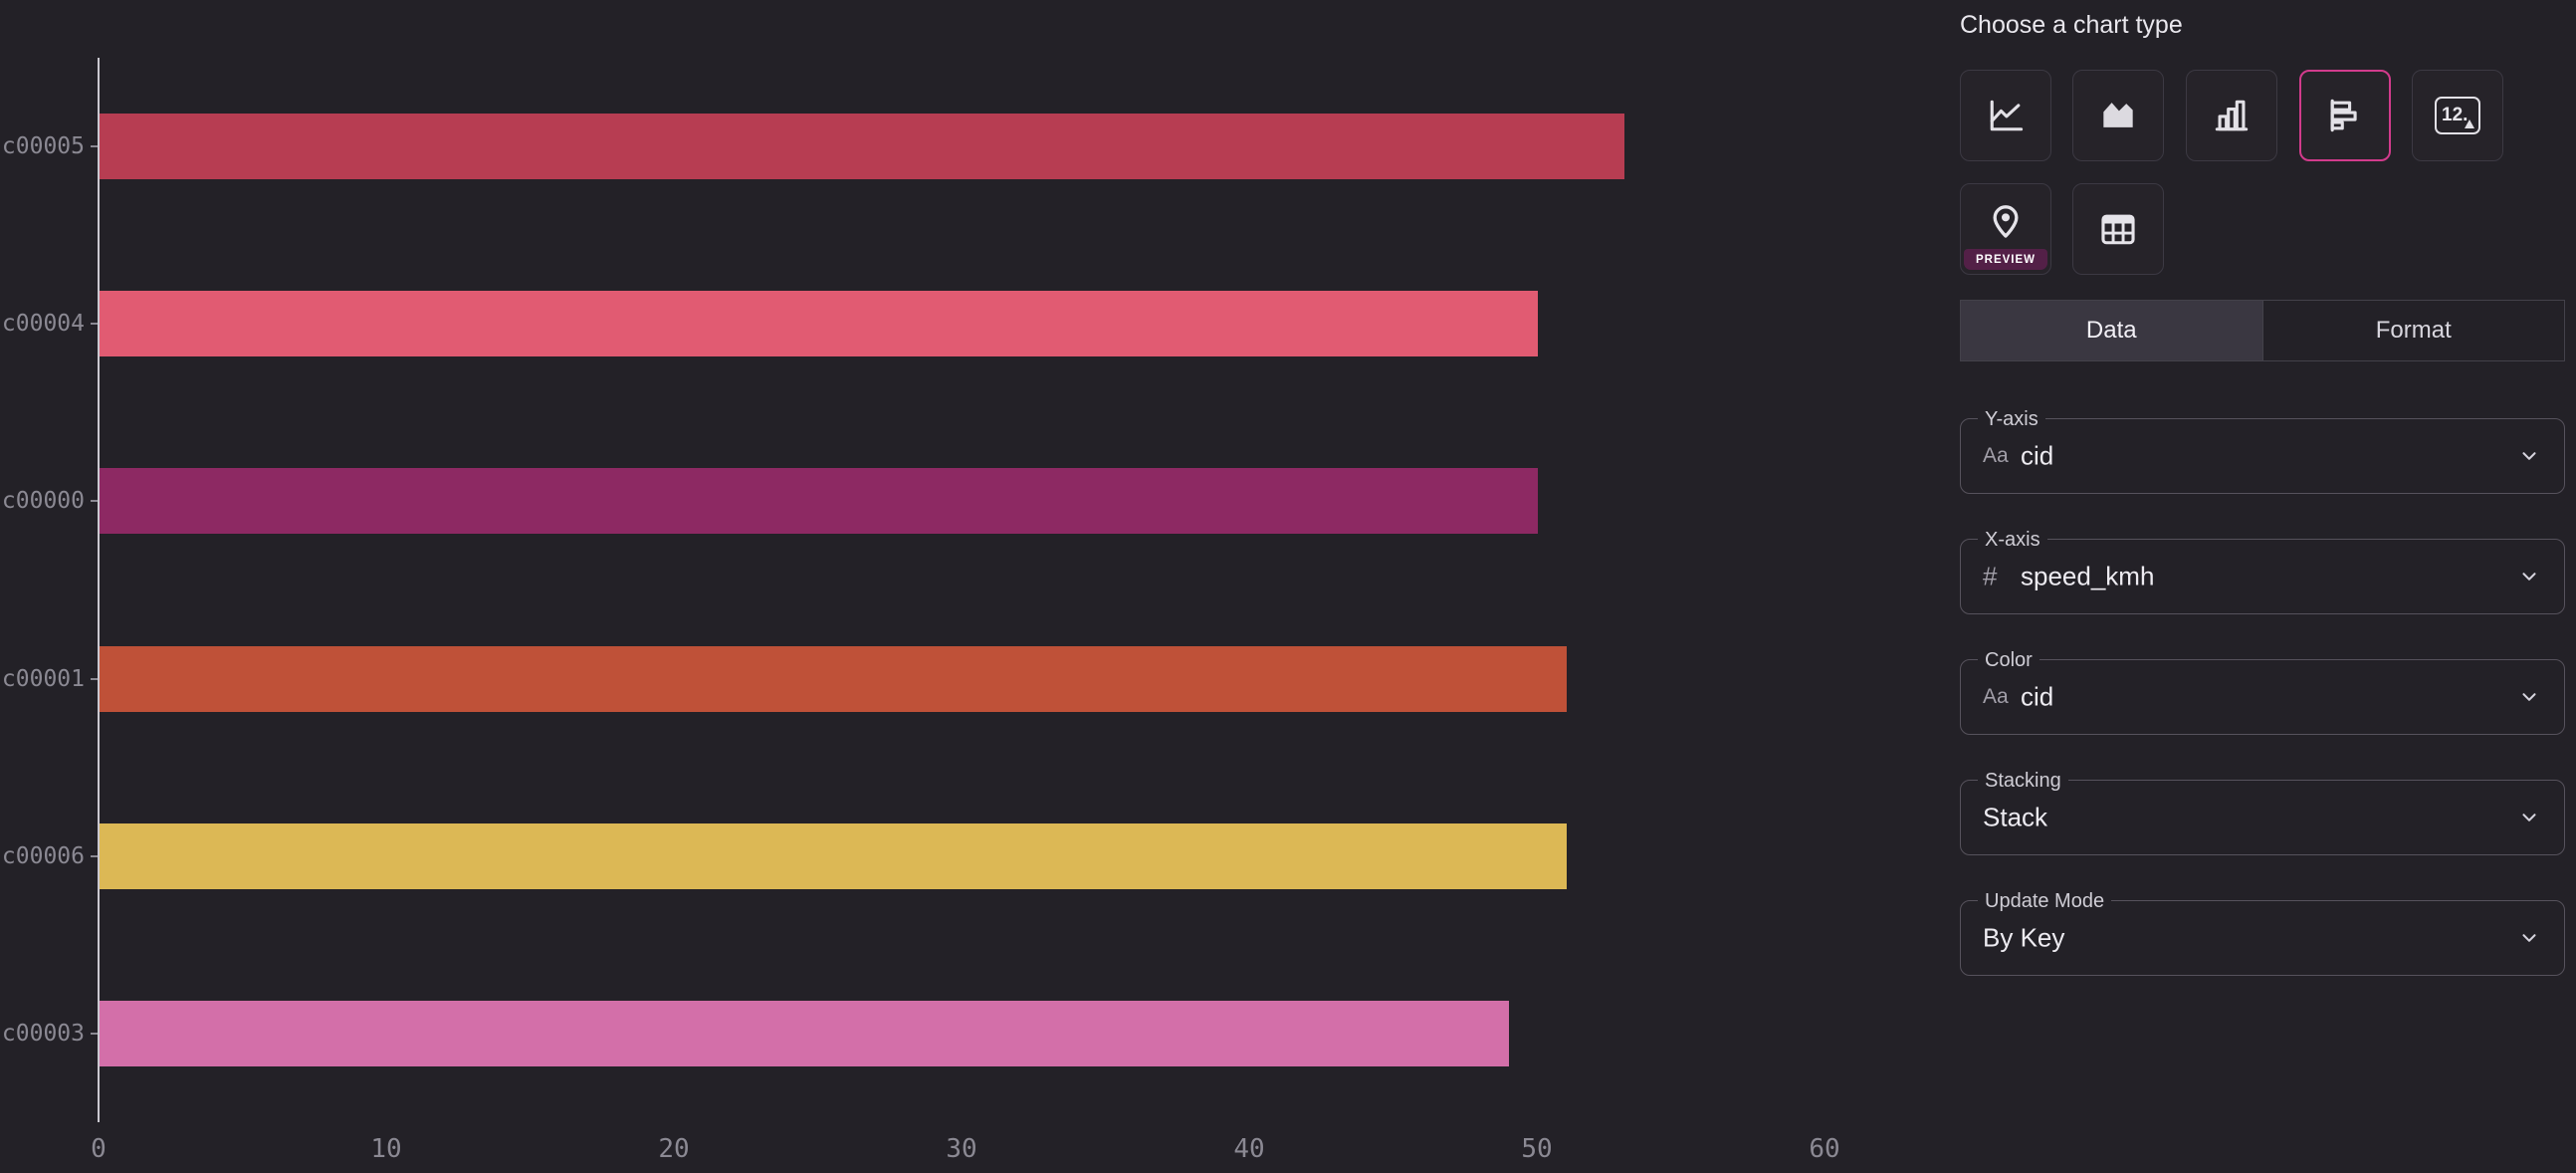 The image size is (2576, 1173). I want to click on field-stacking: Stacking Stack, so click(2262, 812).